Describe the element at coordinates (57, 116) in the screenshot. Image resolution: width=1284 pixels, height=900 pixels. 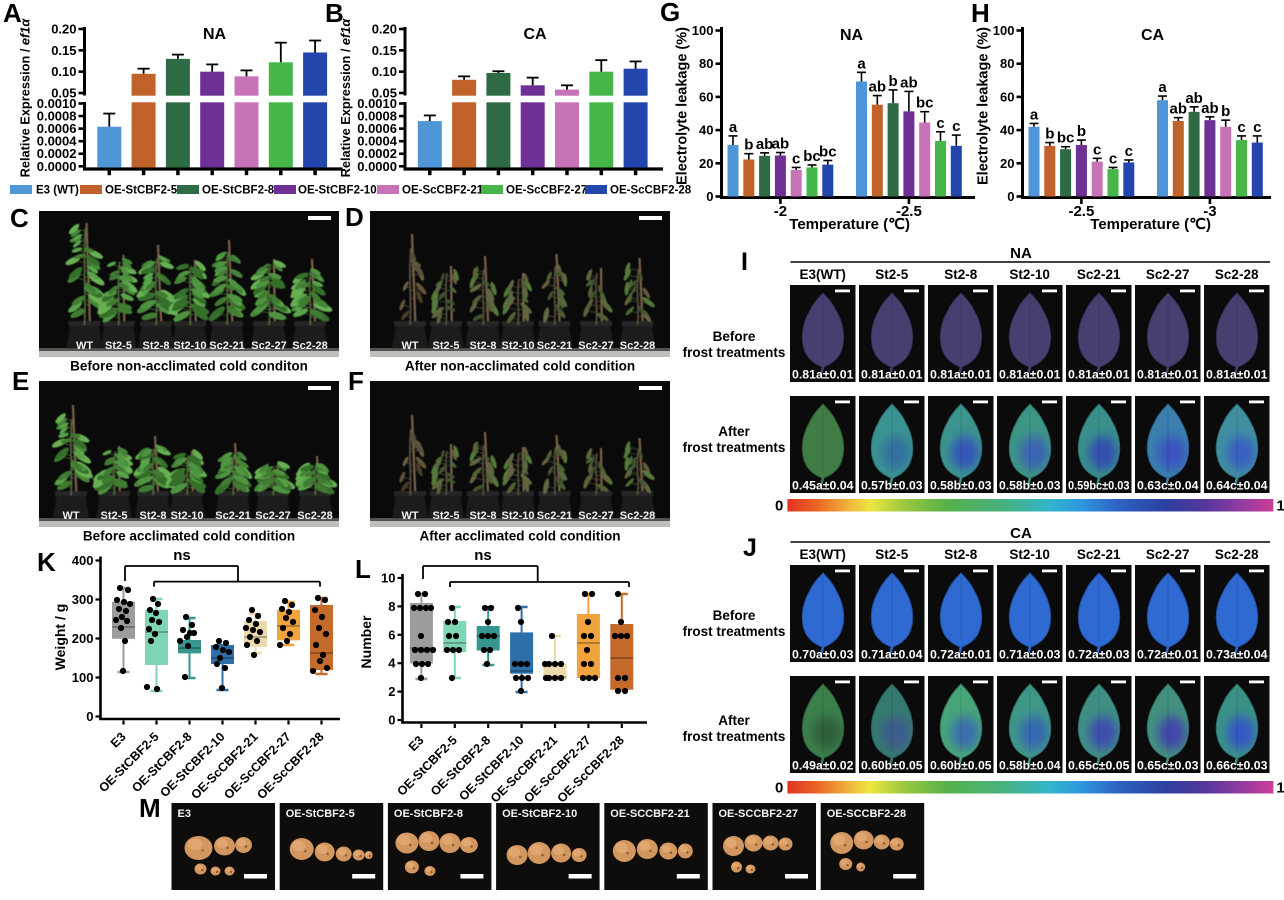
I see `svg-text: 0.0008` at that location.